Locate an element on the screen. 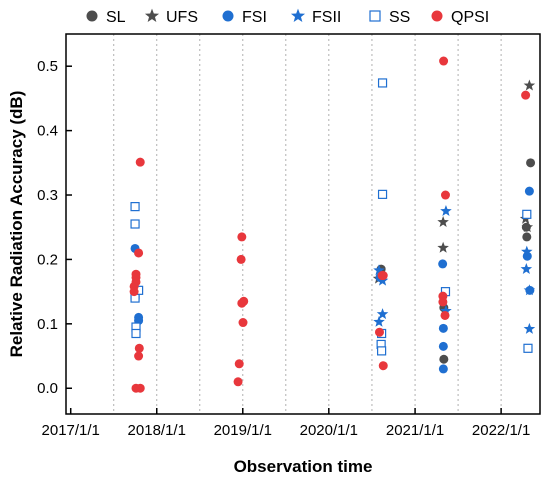 This screenshot has height=480, width=550. x-tick-label: 2022/1/1 is located at coordinates (501, 430).